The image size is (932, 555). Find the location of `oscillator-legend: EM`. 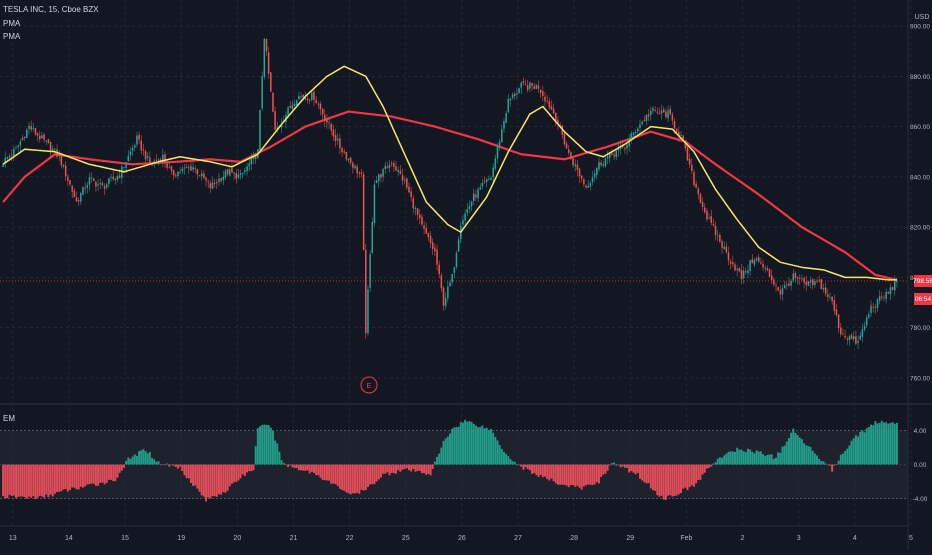

oscillator-legend: EM is located at coordinates (9, 418).